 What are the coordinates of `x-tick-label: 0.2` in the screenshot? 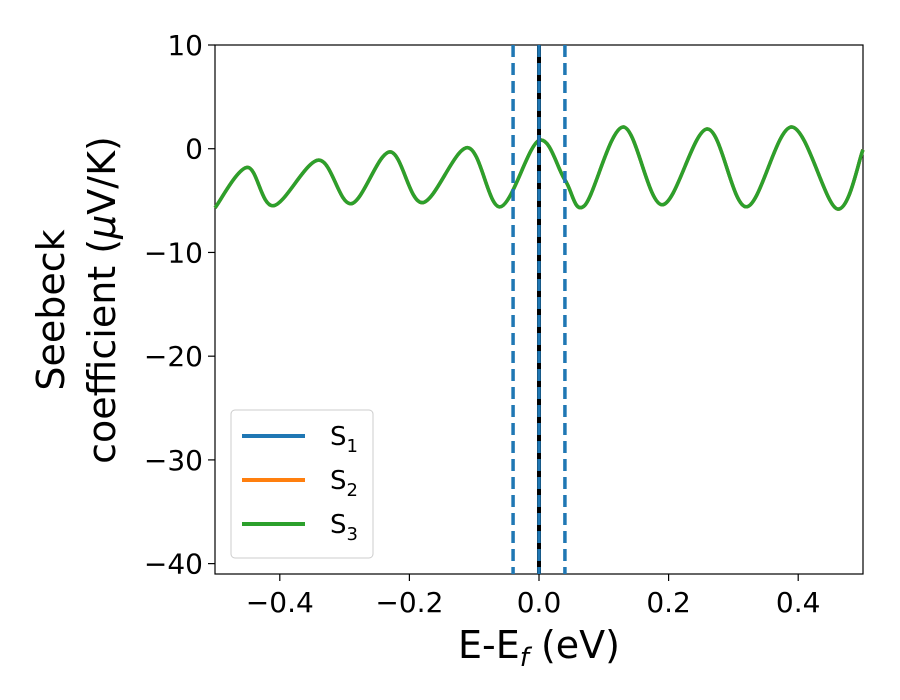 It's located at (668, 602).